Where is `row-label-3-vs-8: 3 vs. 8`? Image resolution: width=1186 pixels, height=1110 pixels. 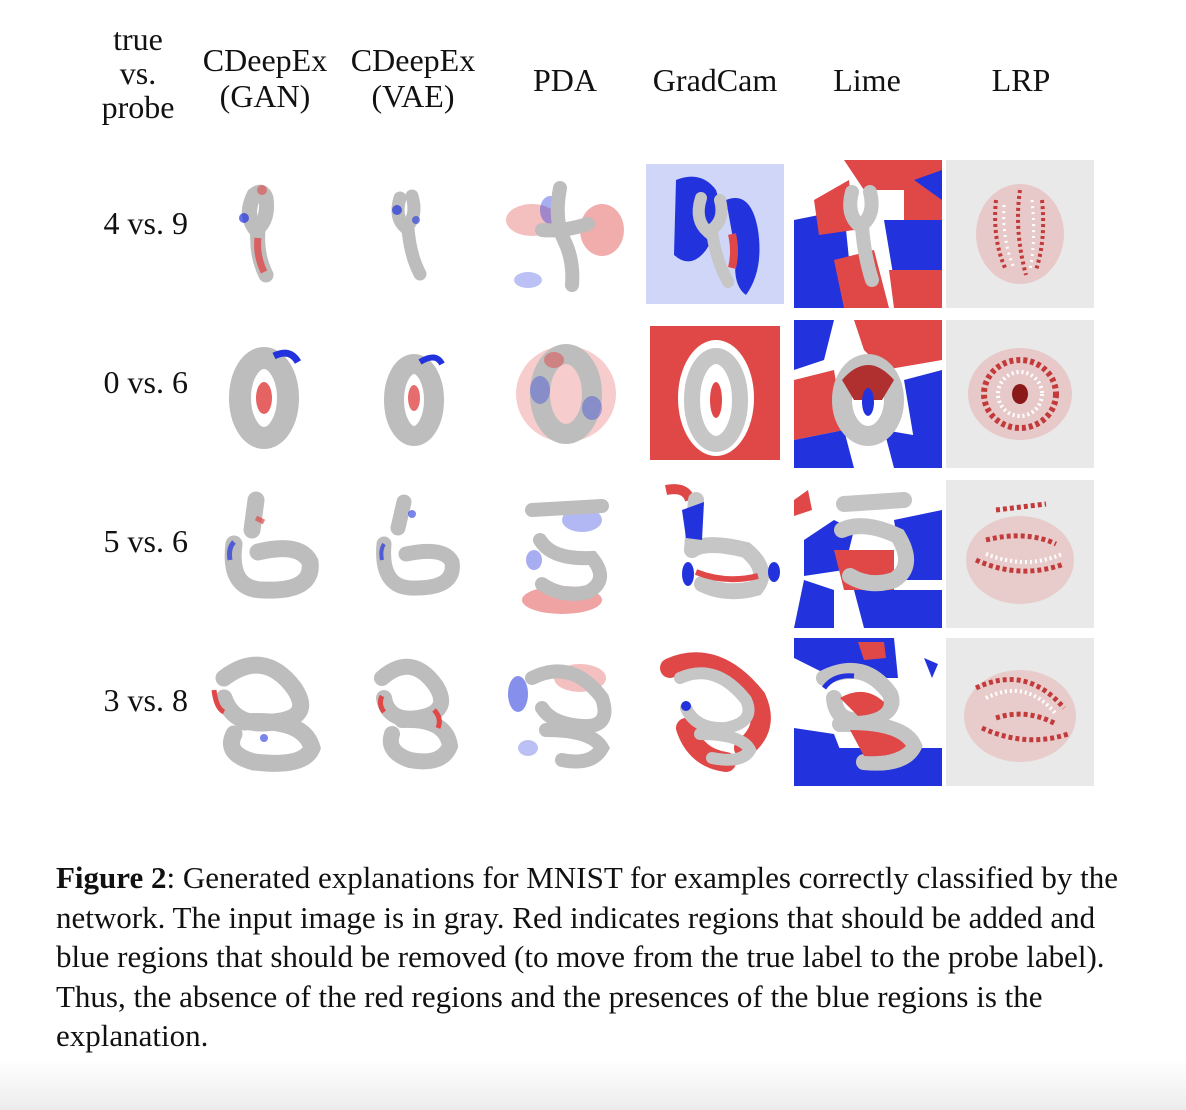
row-label-3-vs-8: 3 vs. 8 is located at coordinates (145, 700).